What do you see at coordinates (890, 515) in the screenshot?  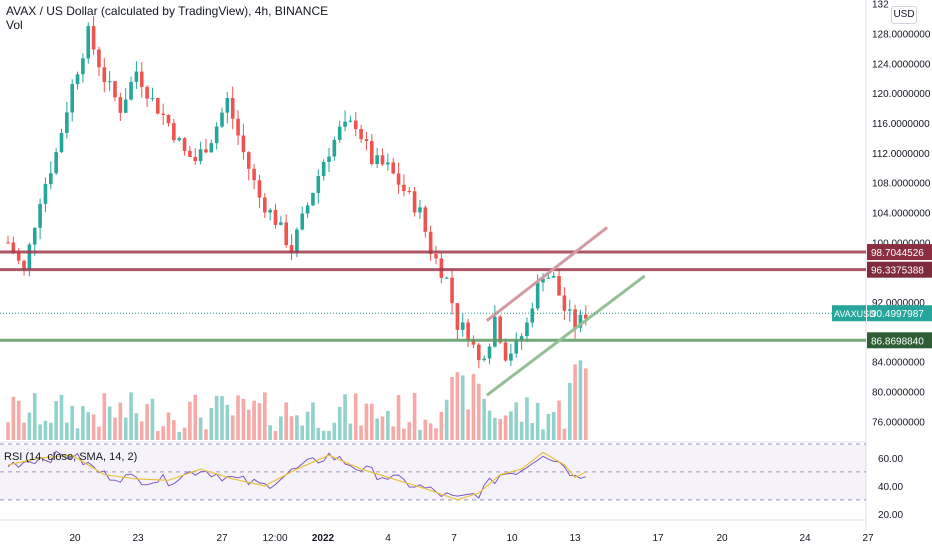 I see `rsi-tick-label: 20.00` at bounding box center [890, 515].